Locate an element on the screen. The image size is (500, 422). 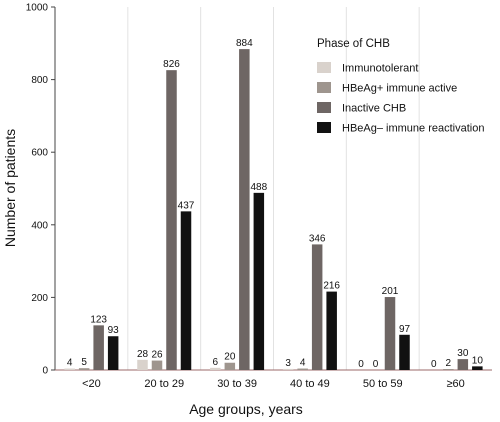
bar-data-label: 123 is located at coordinates (98, 319).